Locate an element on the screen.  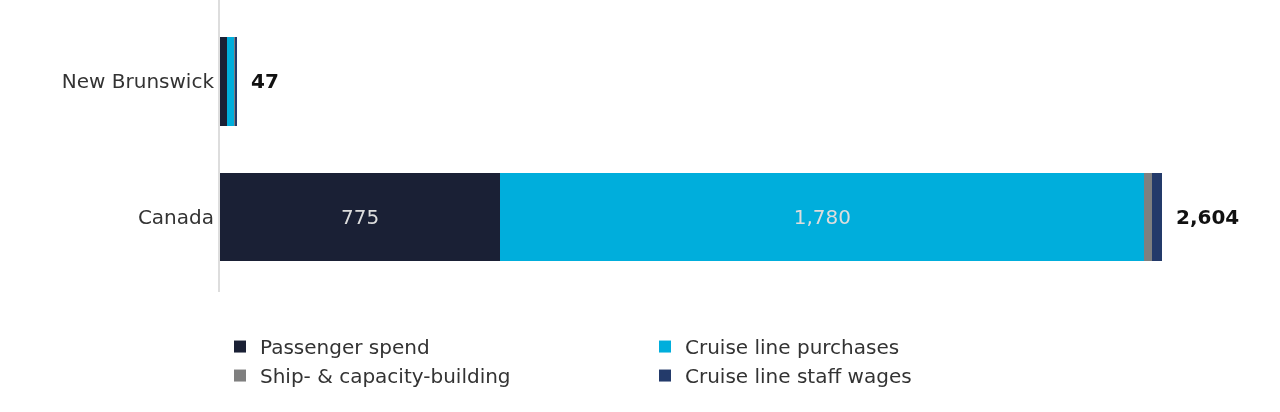
data-label: 1,780 is located at coordinates (822, 217).